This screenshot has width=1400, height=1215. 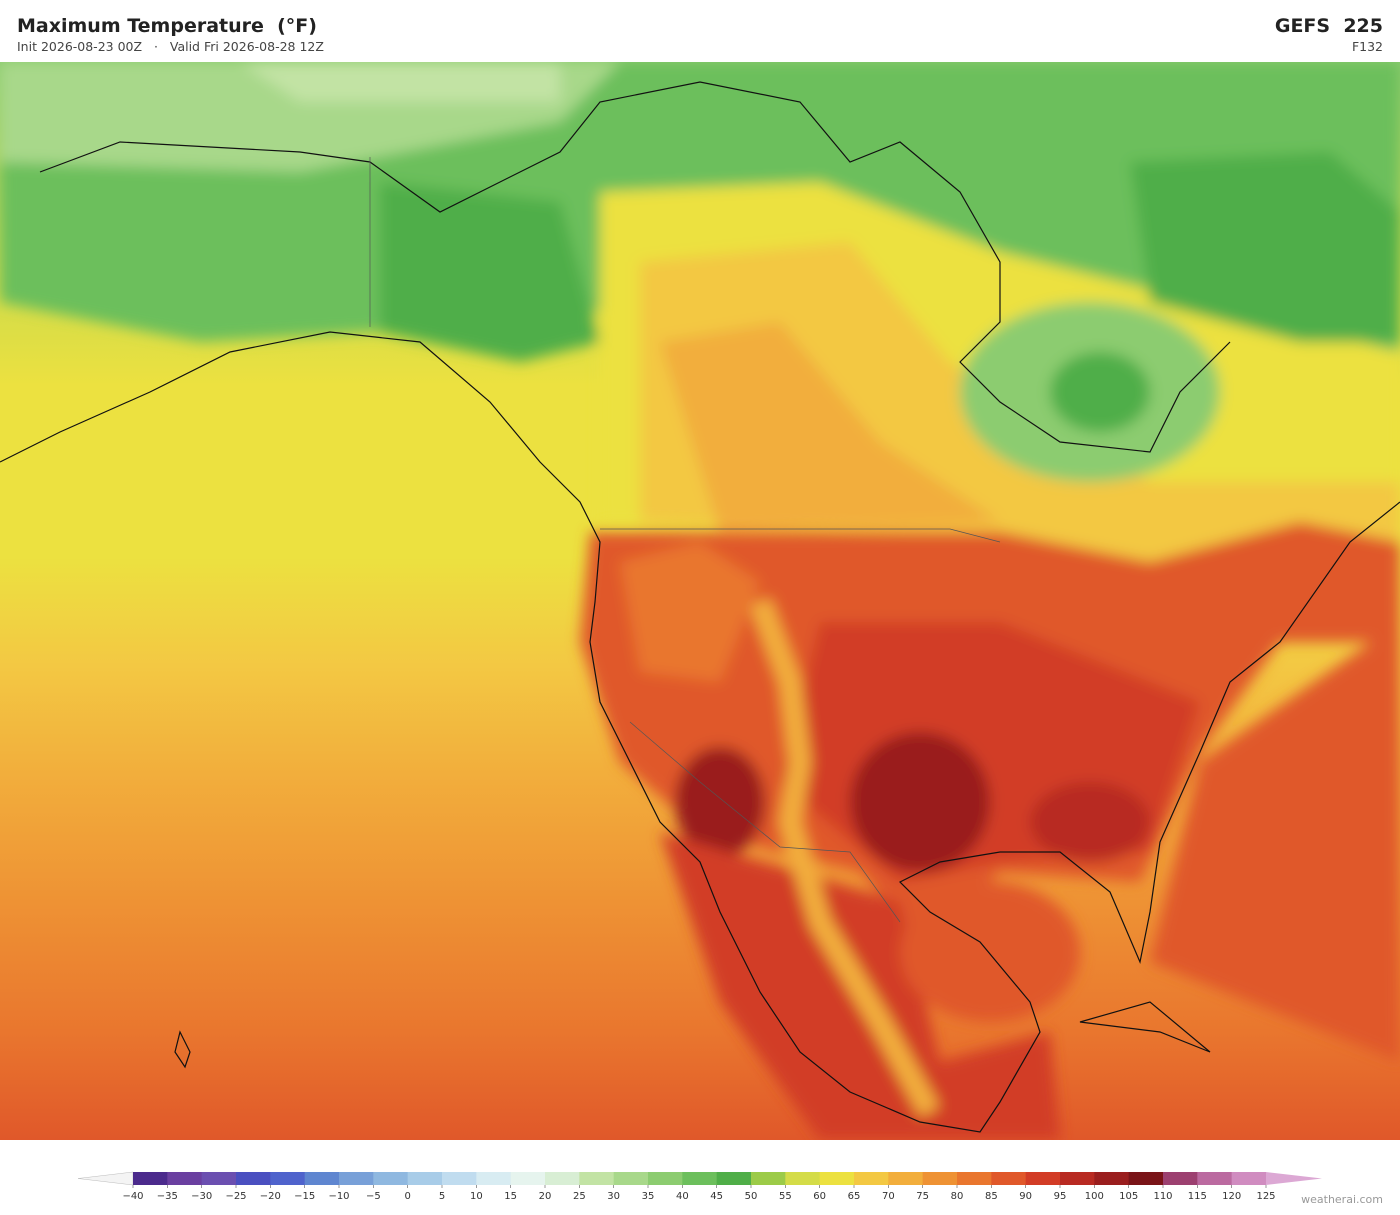 What do you see at coordinates (1128, 1196) in the screenshot?
I see `colorbar-tick-label: 105` at bounding box center [1128, 1196].